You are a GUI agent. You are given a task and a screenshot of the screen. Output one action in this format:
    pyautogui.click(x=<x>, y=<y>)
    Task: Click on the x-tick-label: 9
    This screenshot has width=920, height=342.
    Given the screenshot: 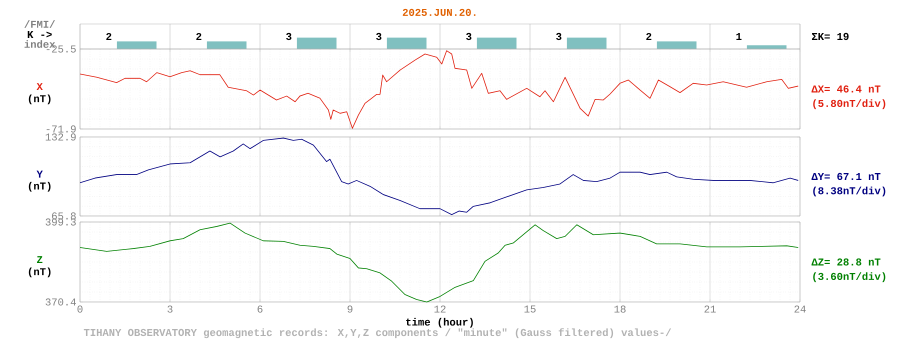 What is the action you would take?
    pyautogui.click(x=350, y=309)
    